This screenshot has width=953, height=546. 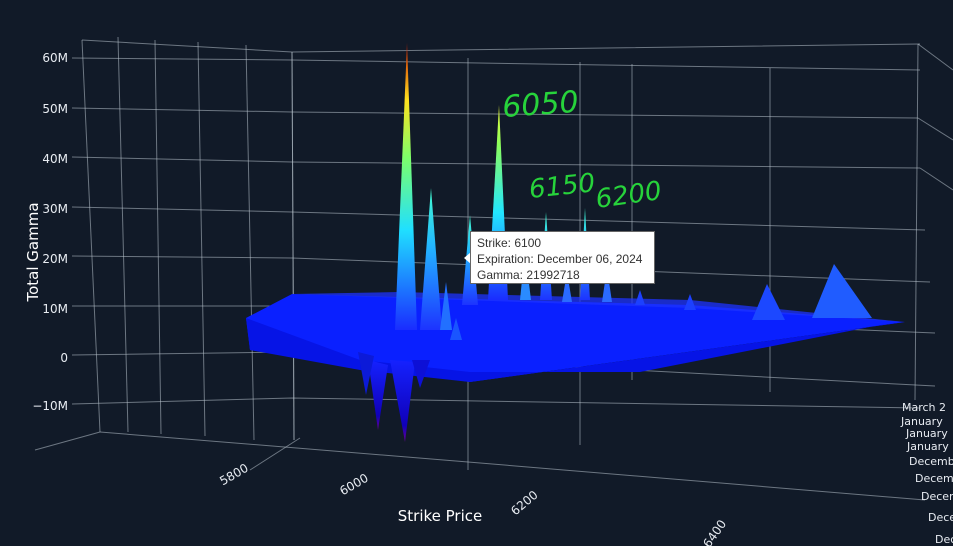 What do you see at coordinates (233, 474) in the screenshot?
I see `x-tick: 5800` at bounding box center [233, 474].